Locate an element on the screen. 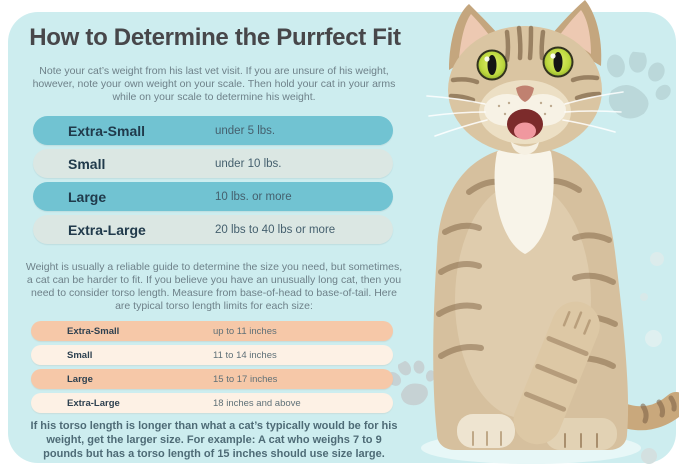 The image size is (679, 472). page-title: How to Determine the Purrfect Fit is located at coordinates (215, 37).